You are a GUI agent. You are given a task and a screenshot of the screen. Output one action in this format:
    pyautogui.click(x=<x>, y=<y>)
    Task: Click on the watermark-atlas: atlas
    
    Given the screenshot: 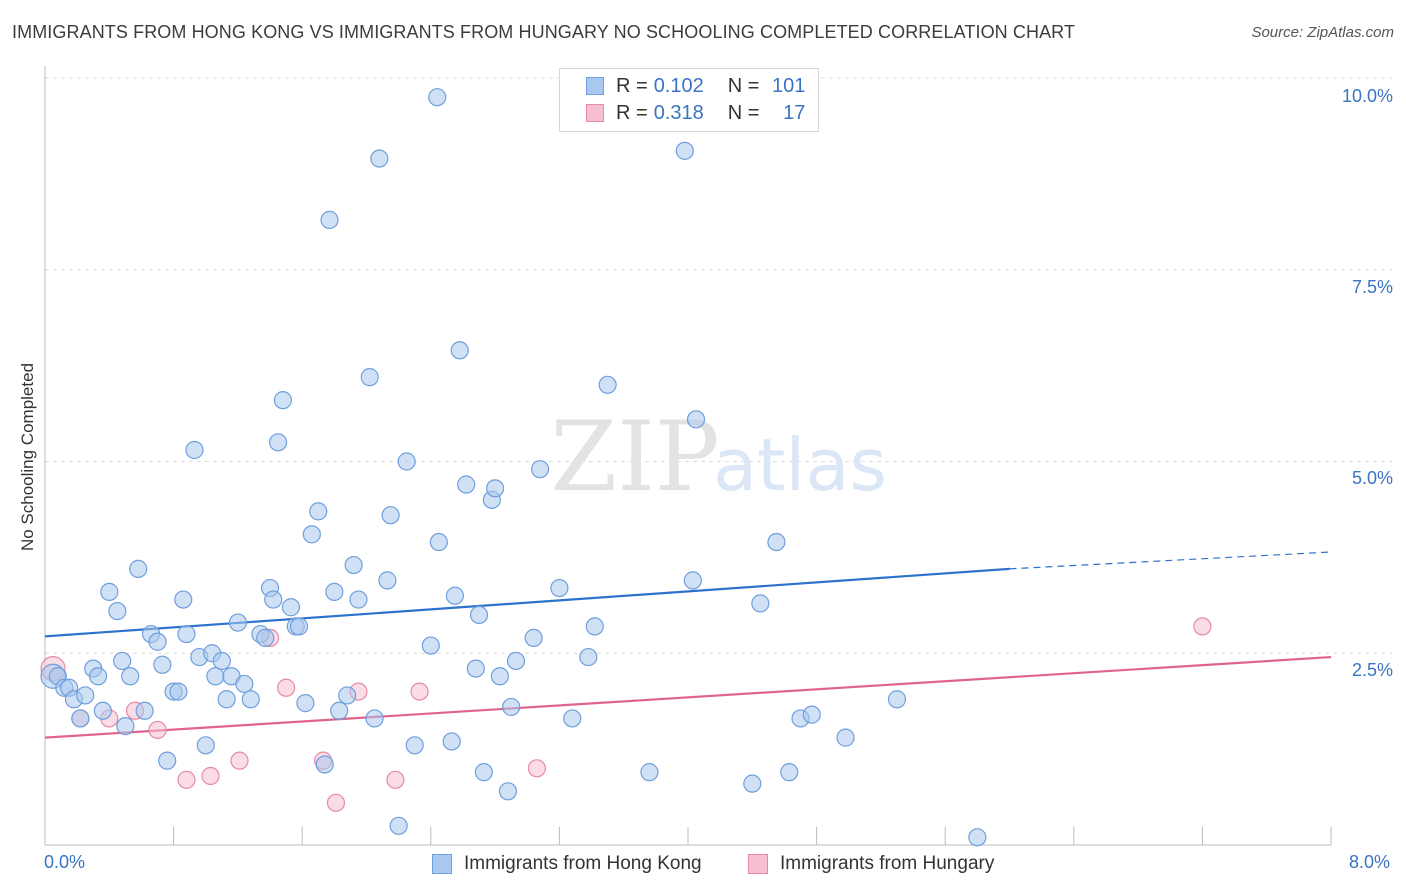 What is the action you would take?
    pyautogui.click(x=800, y=465)
    